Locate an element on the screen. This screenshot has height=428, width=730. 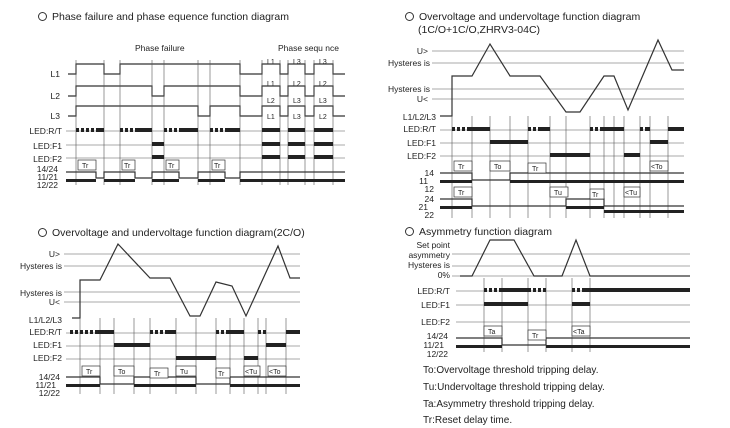
ovuv1-waveforms: Tr To Tr Tu Tr <Tu <To Tr is located at coordinates (558, 128).